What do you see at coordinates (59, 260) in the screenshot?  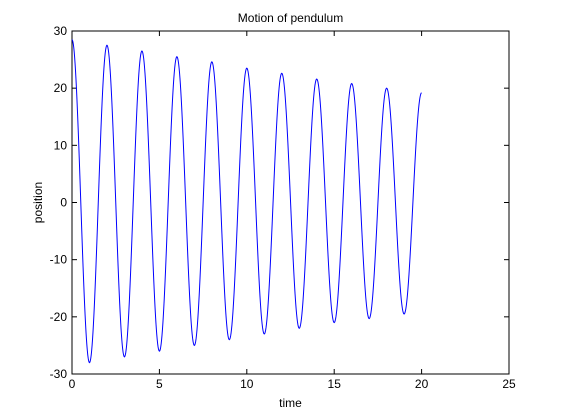 I see `y-tick-label: -10` at bounding box center [59, 260].